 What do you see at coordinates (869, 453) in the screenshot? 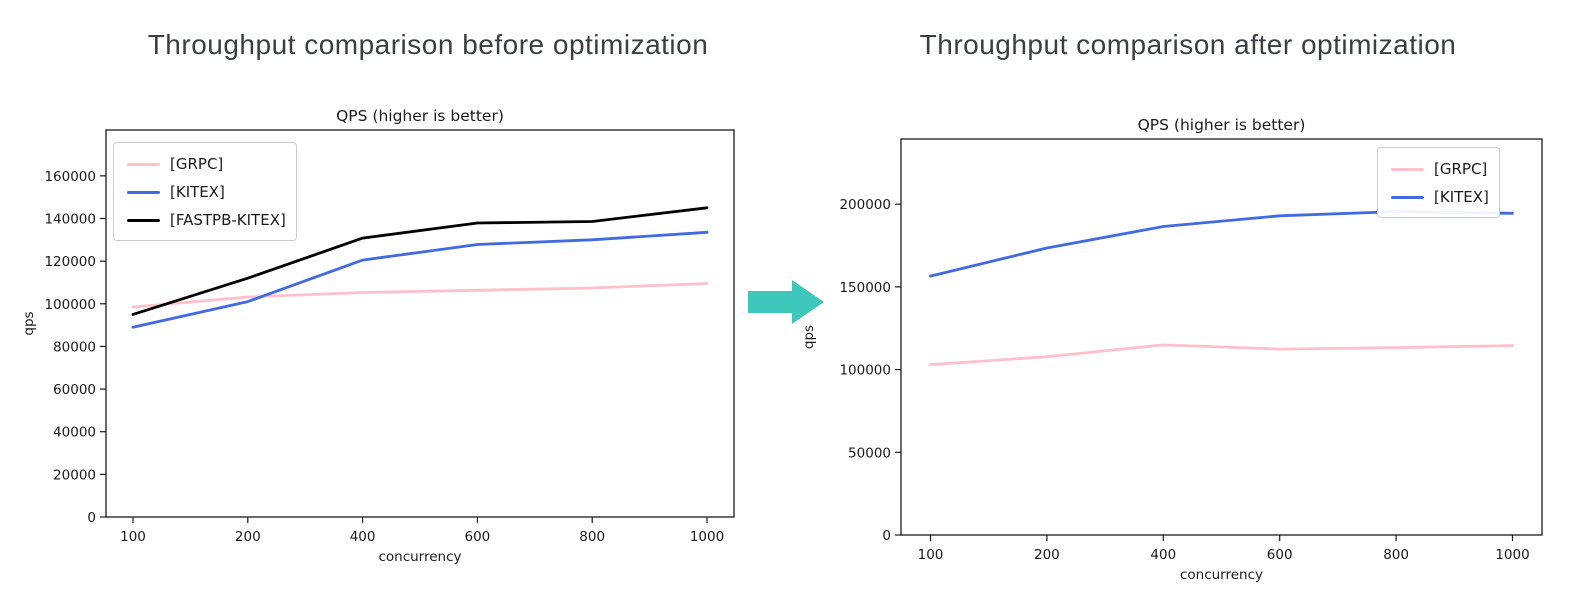
I see `y-tick-label: 50000` at bounding box center [869, 453].